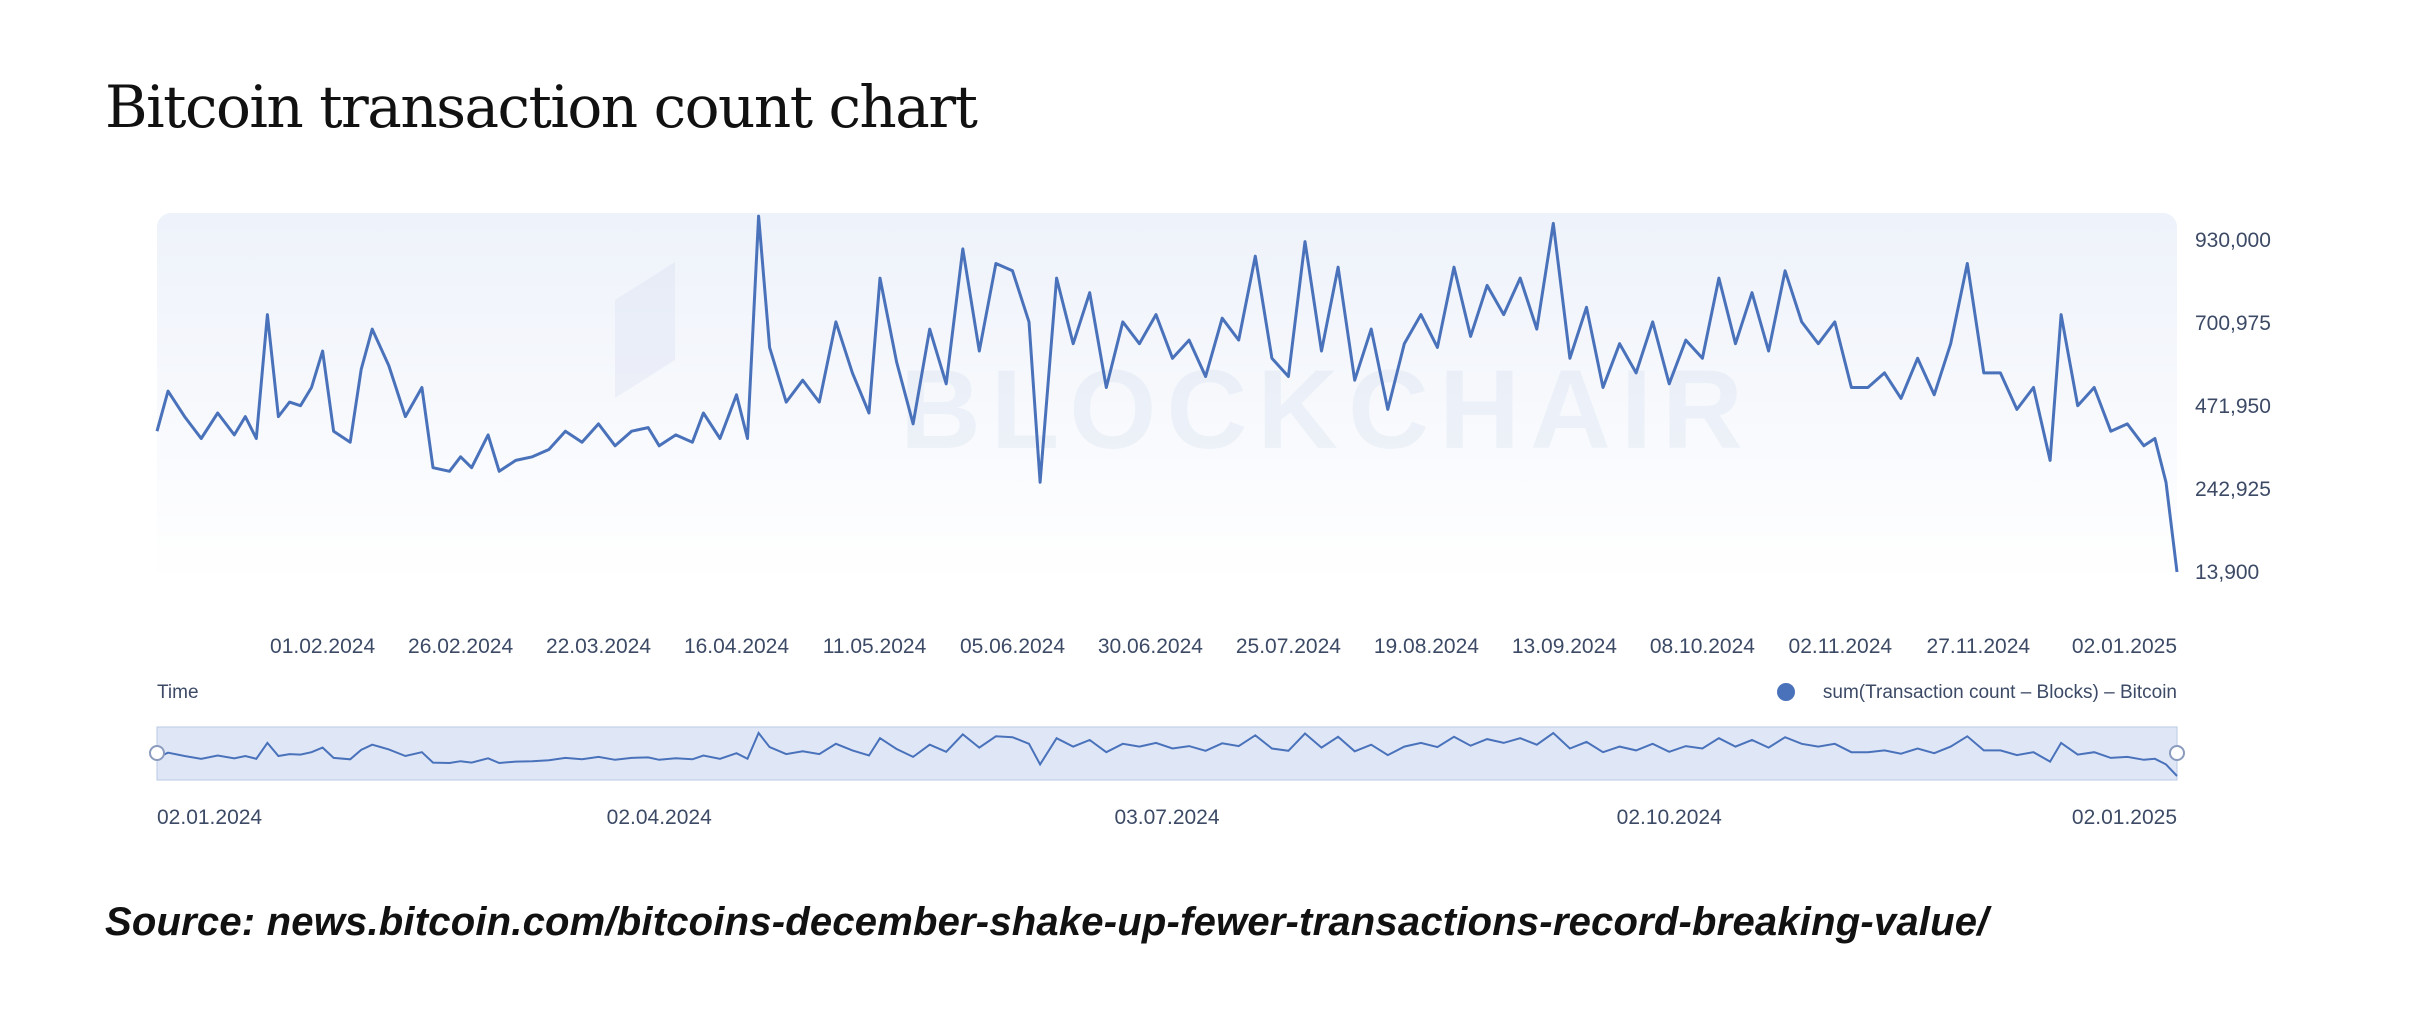  Describe the element at coordinates (2233, 323) in the screenshot. I see `y-tick-label: 700,975` at that location.